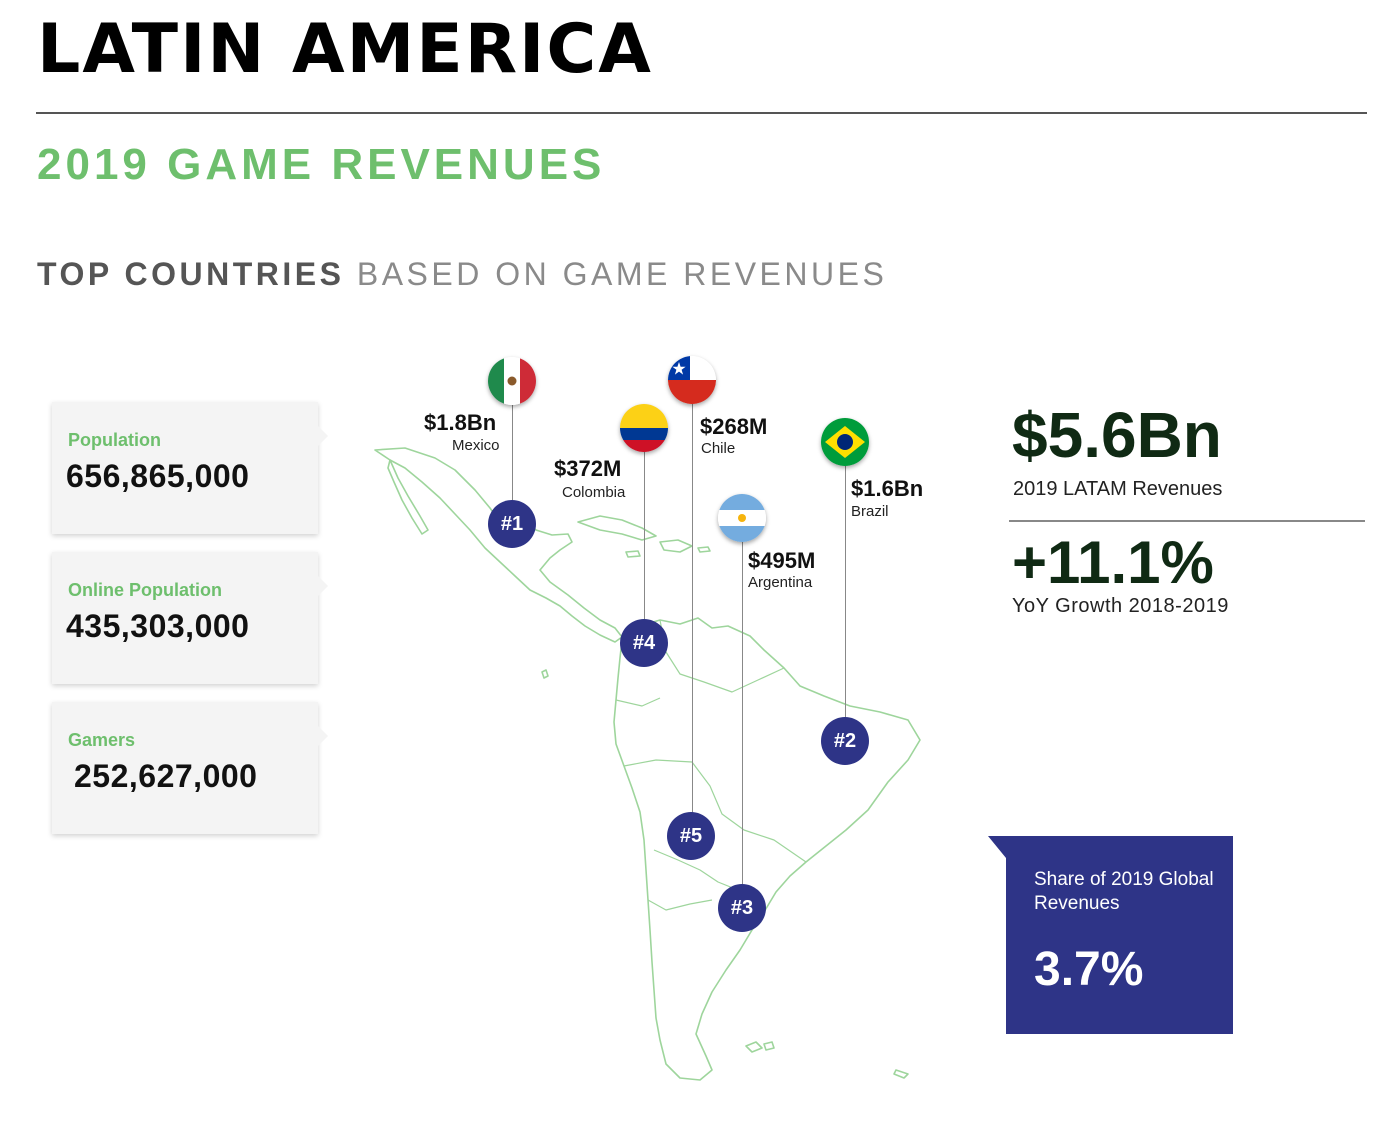 Image resolution: width=1400 pixels, height=1142 pixels. I want to click on global-share-value: 3.7%, so click(1089, 969).